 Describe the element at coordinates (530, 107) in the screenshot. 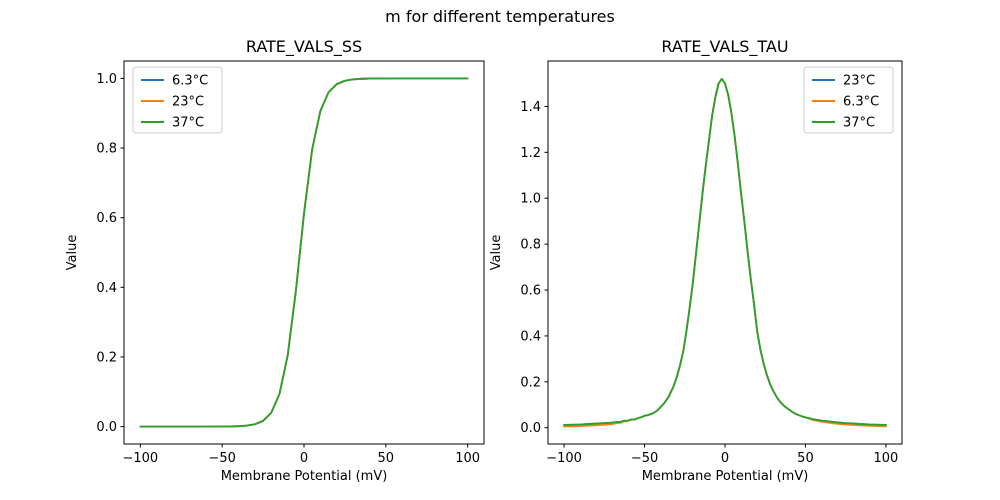

I see `y-tick-label: 1.4` at that location.